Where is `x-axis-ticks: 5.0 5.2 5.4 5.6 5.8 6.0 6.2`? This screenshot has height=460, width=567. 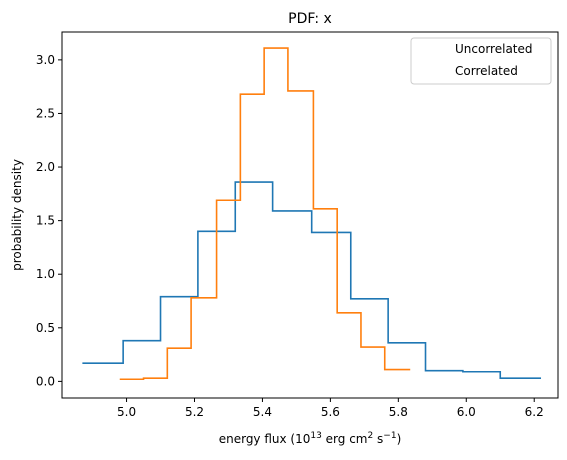
x-axis-ticks: 5.0 5.2 5.4 5.6 5.8 6.0 6.2 is located at coordinates (330, 408).